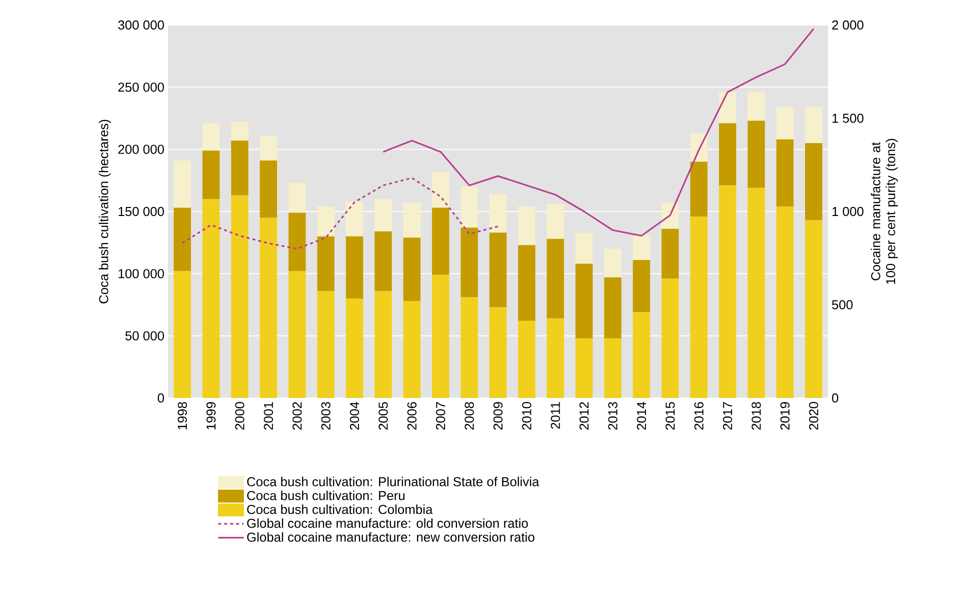  I want to click on legend-label: Coca bush cultivation: Peru, so click(325, 495).